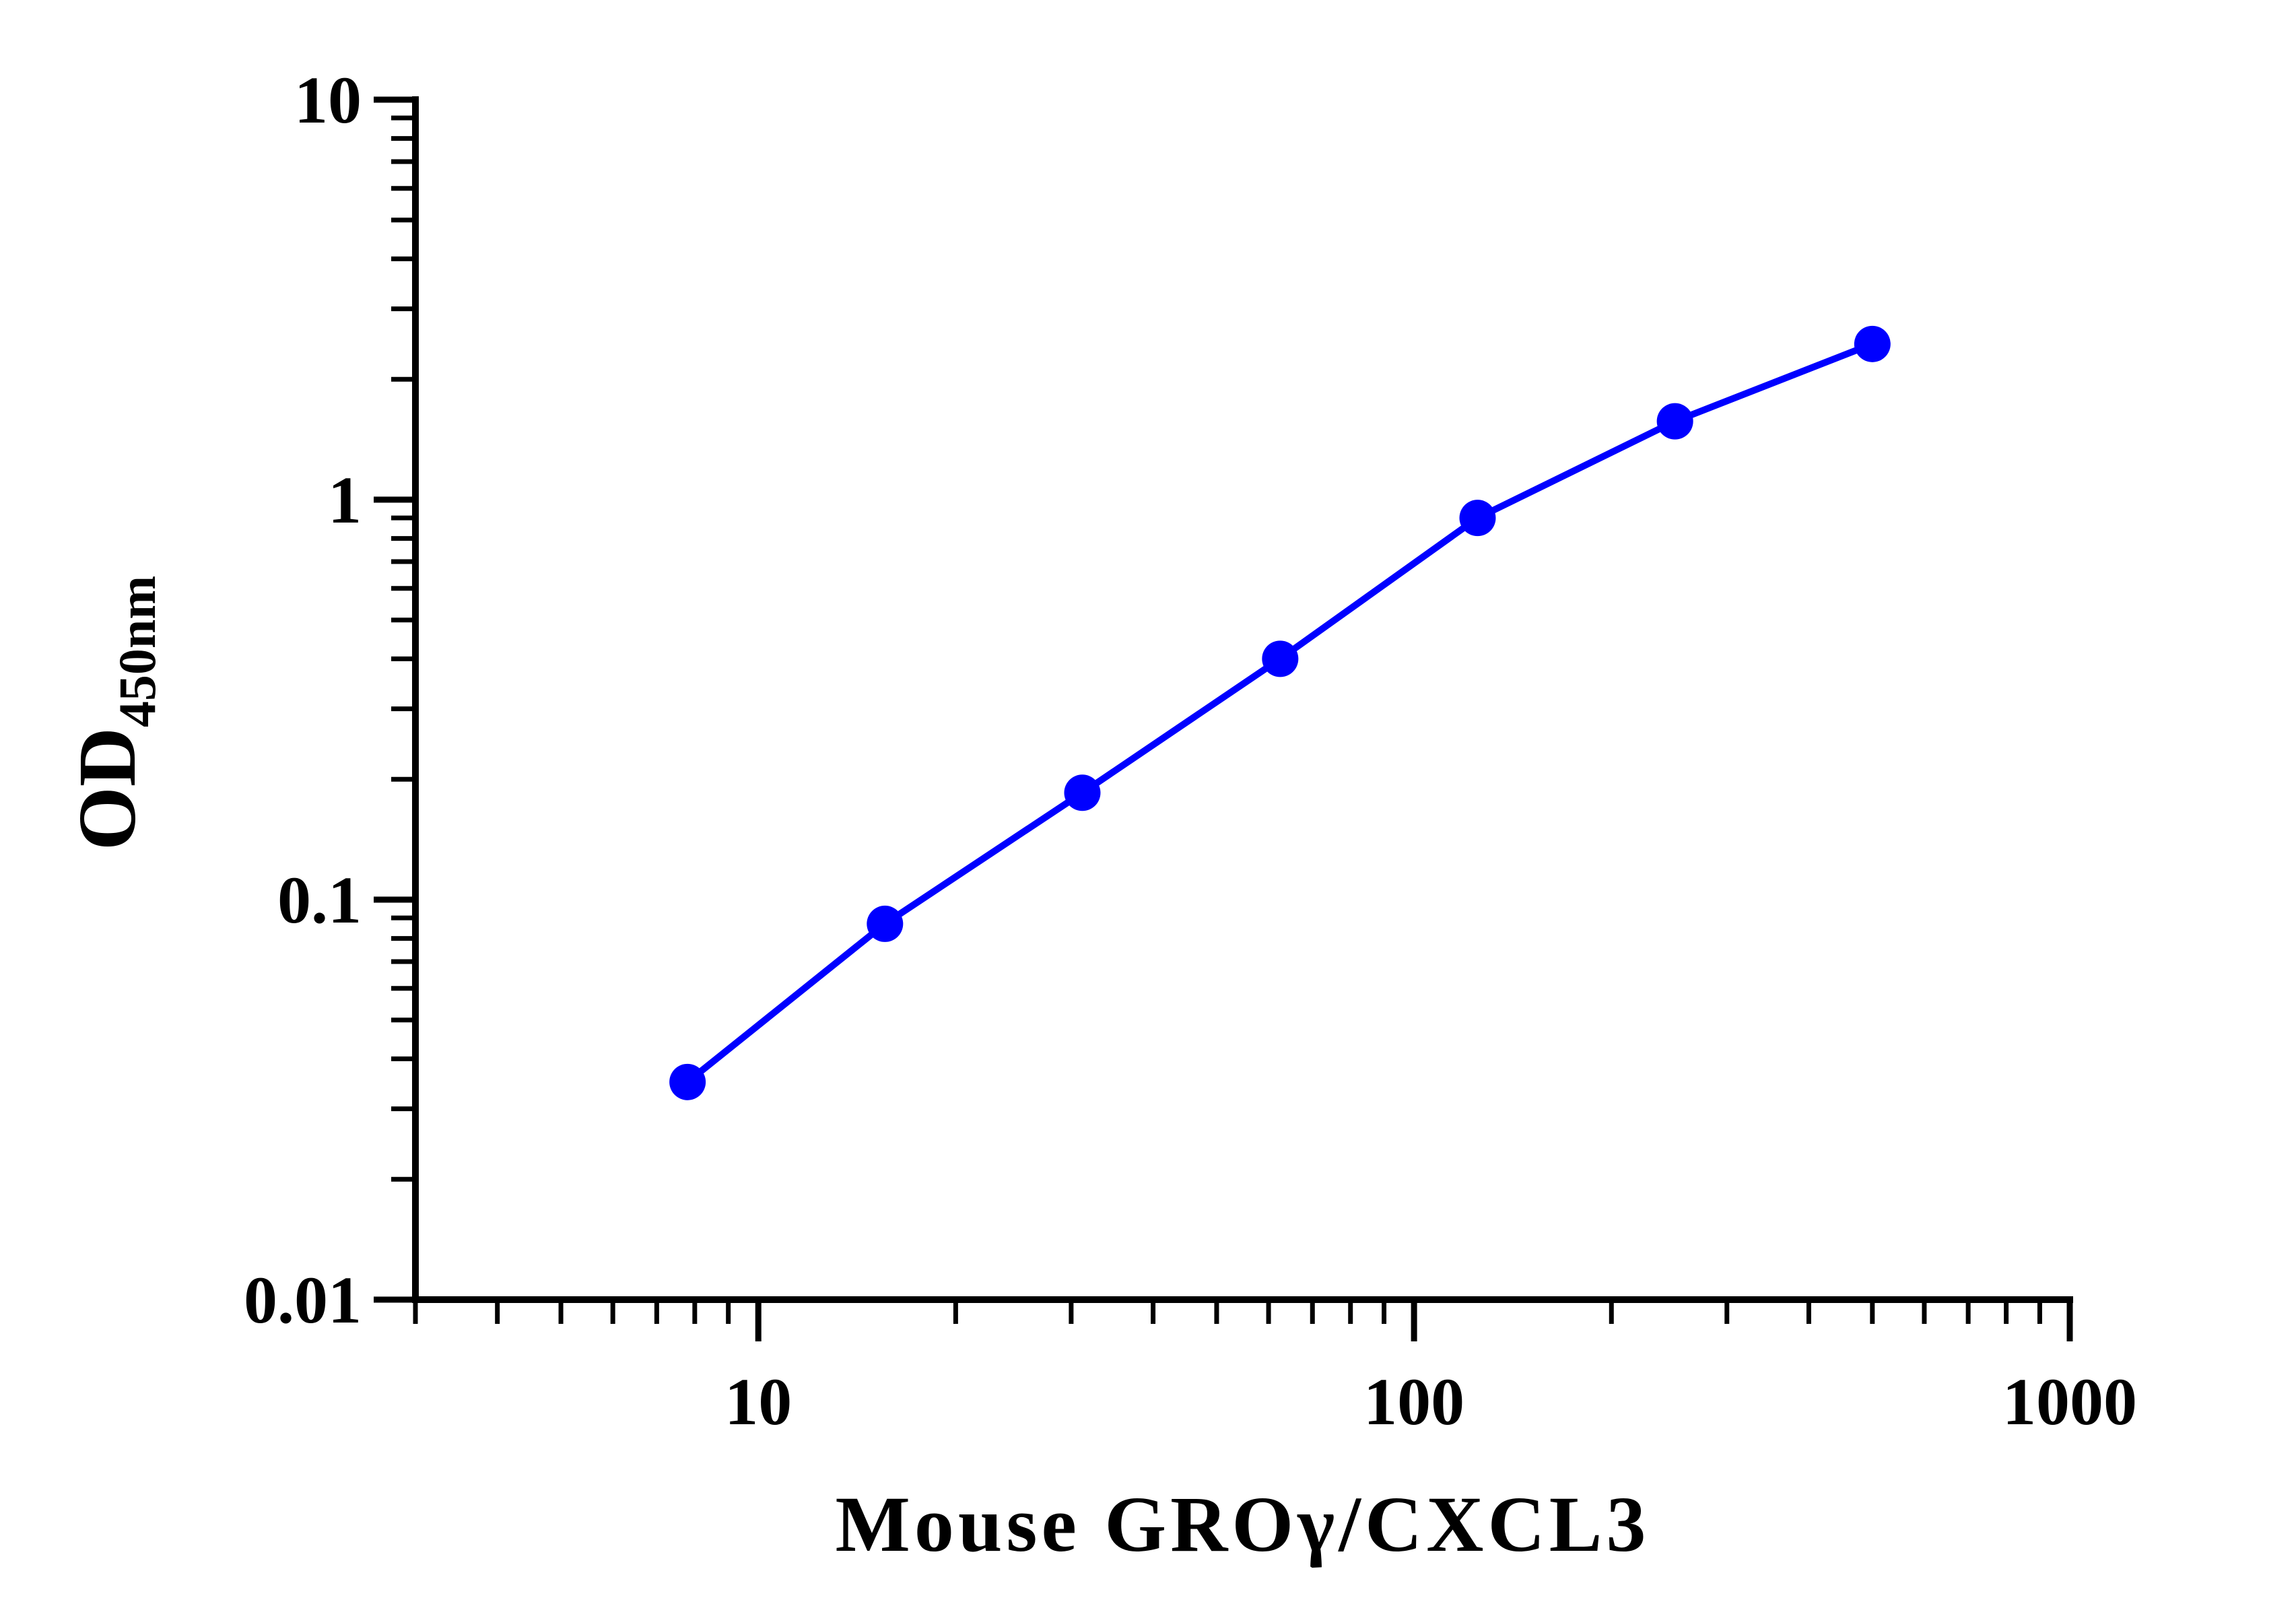 The height and width of the screenshot is (1604, 2296). Describe the element at coordinates (107, 788) in the screenshot. I see `y-axis-title-main: OD` at that location.